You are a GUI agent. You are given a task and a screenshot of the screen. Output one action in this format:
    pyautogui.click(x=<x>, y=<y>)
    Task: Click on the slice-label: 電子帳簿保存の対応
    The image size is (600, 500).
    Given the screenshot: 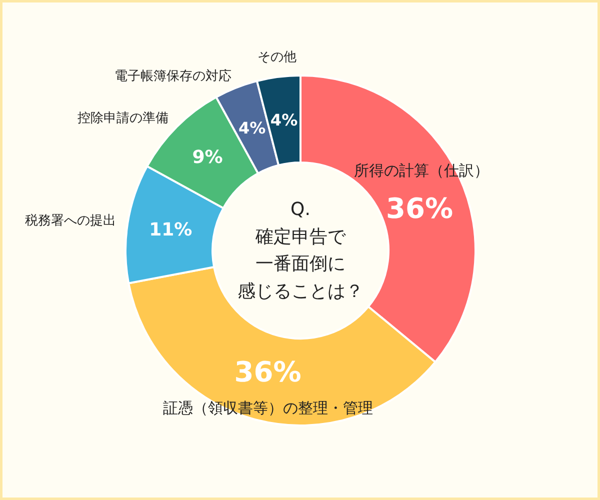 What is the action you would take?
    pyautogui.click(x=173, y=76)
    